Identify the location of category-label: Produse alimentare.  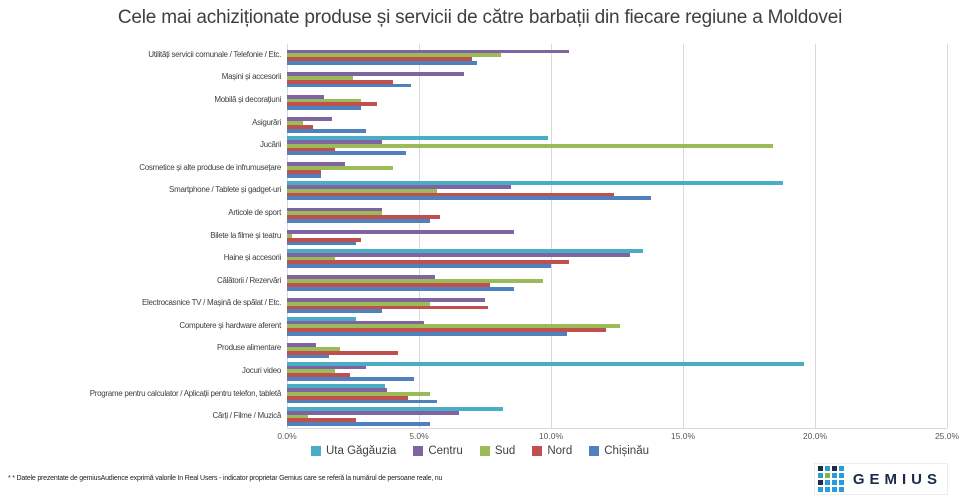
(249, 348).